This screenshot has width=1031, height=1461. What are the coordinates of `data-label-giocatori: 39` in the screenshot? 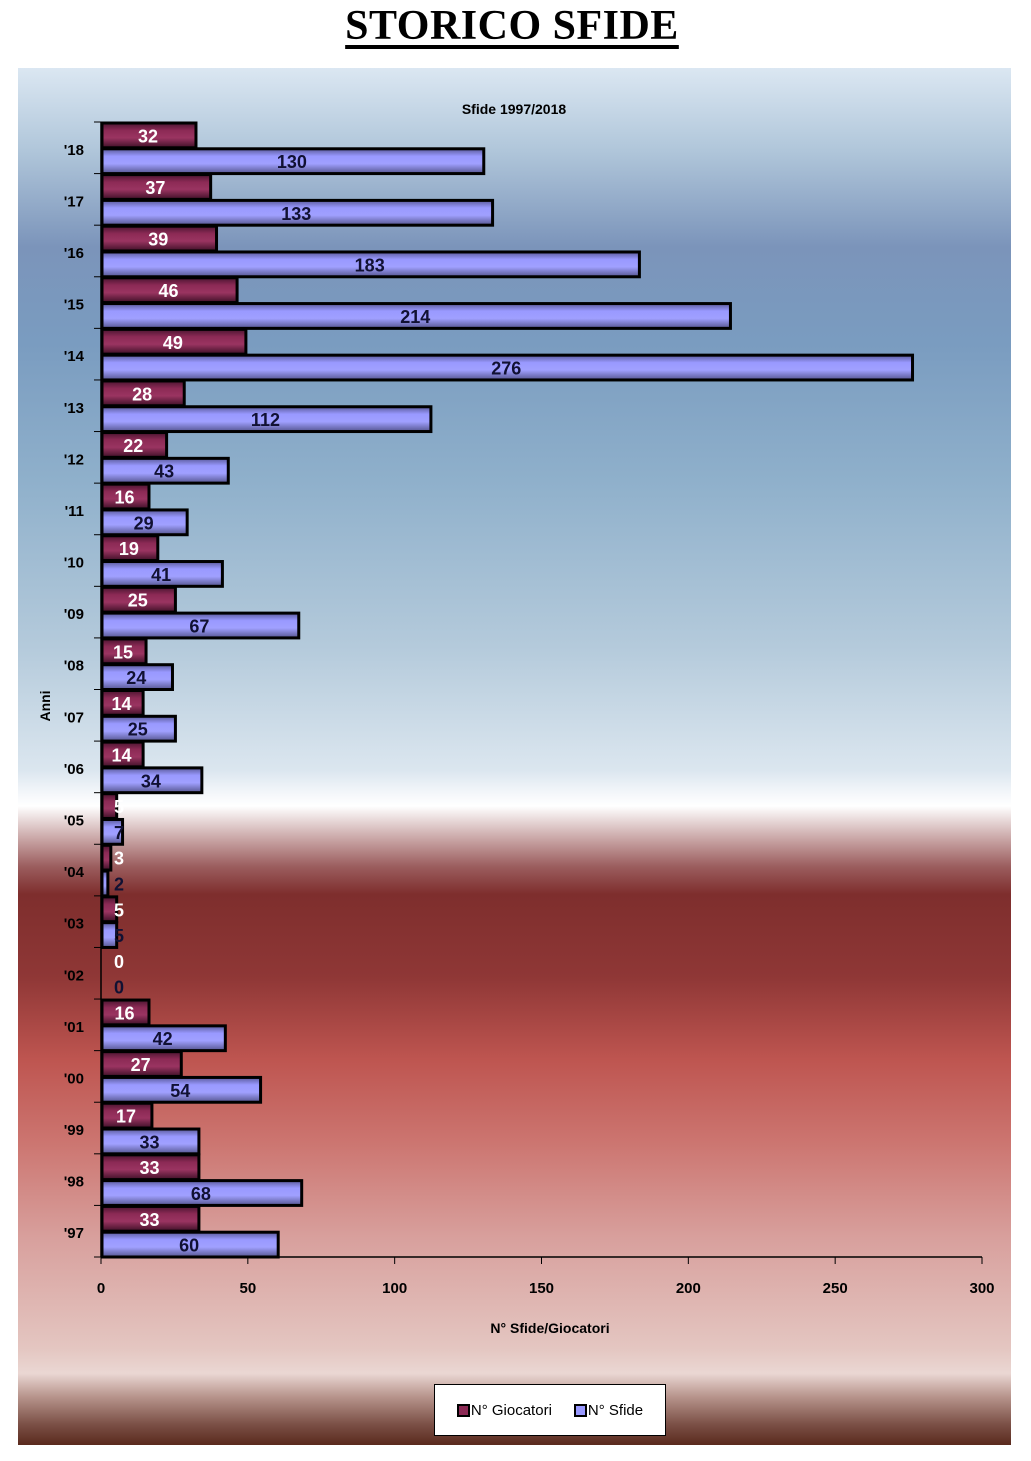 It's located at (158, 240).